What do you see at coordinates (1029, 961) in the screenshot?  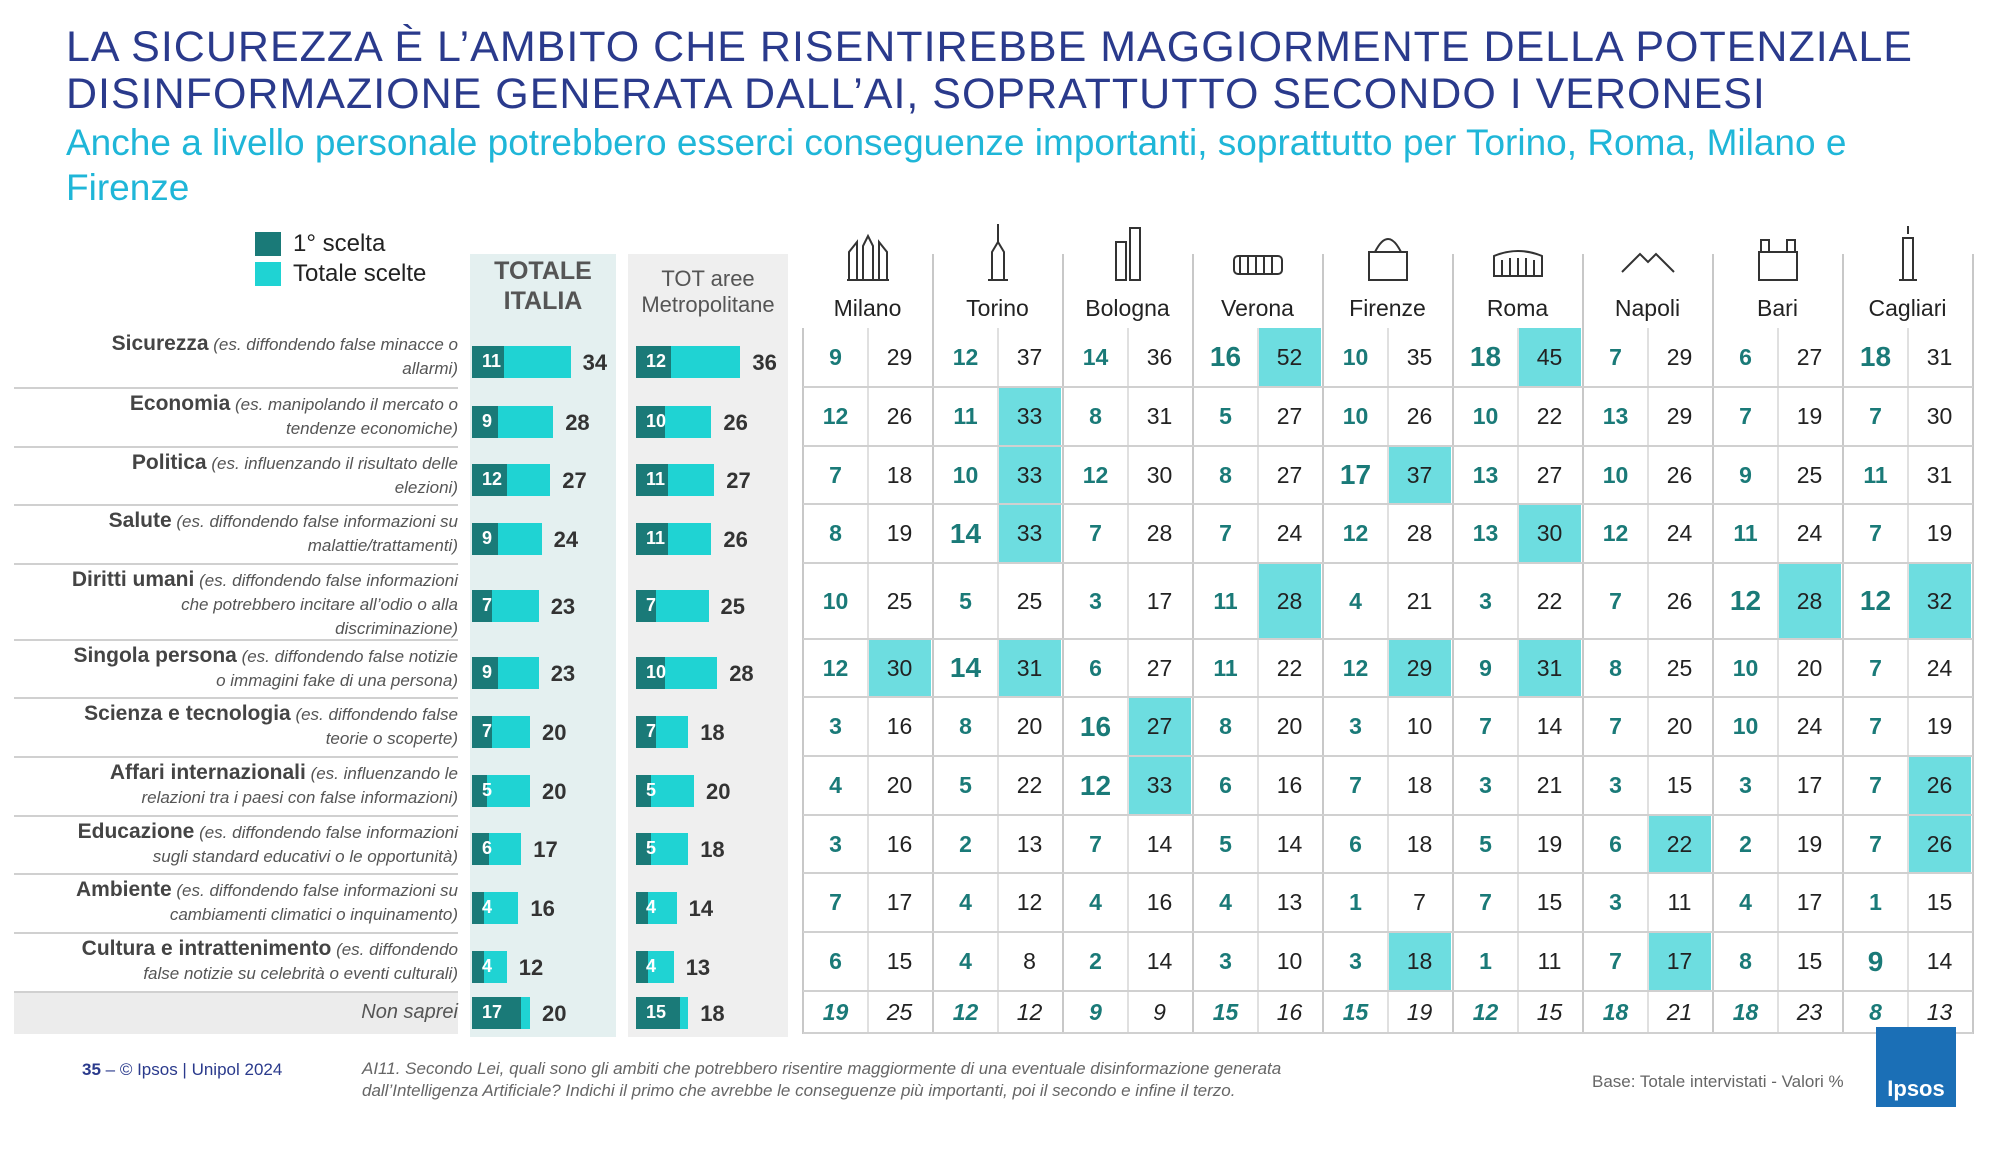 I see `cell-total: 8` at bounding box center [1029, 961].